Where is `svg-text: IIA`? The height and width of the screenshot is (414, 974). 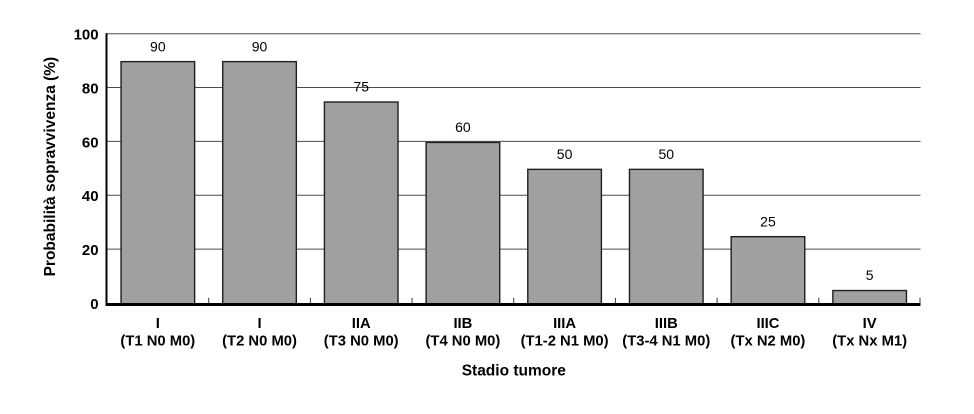
svg-text: IIA is located at coordinates (361, 324).